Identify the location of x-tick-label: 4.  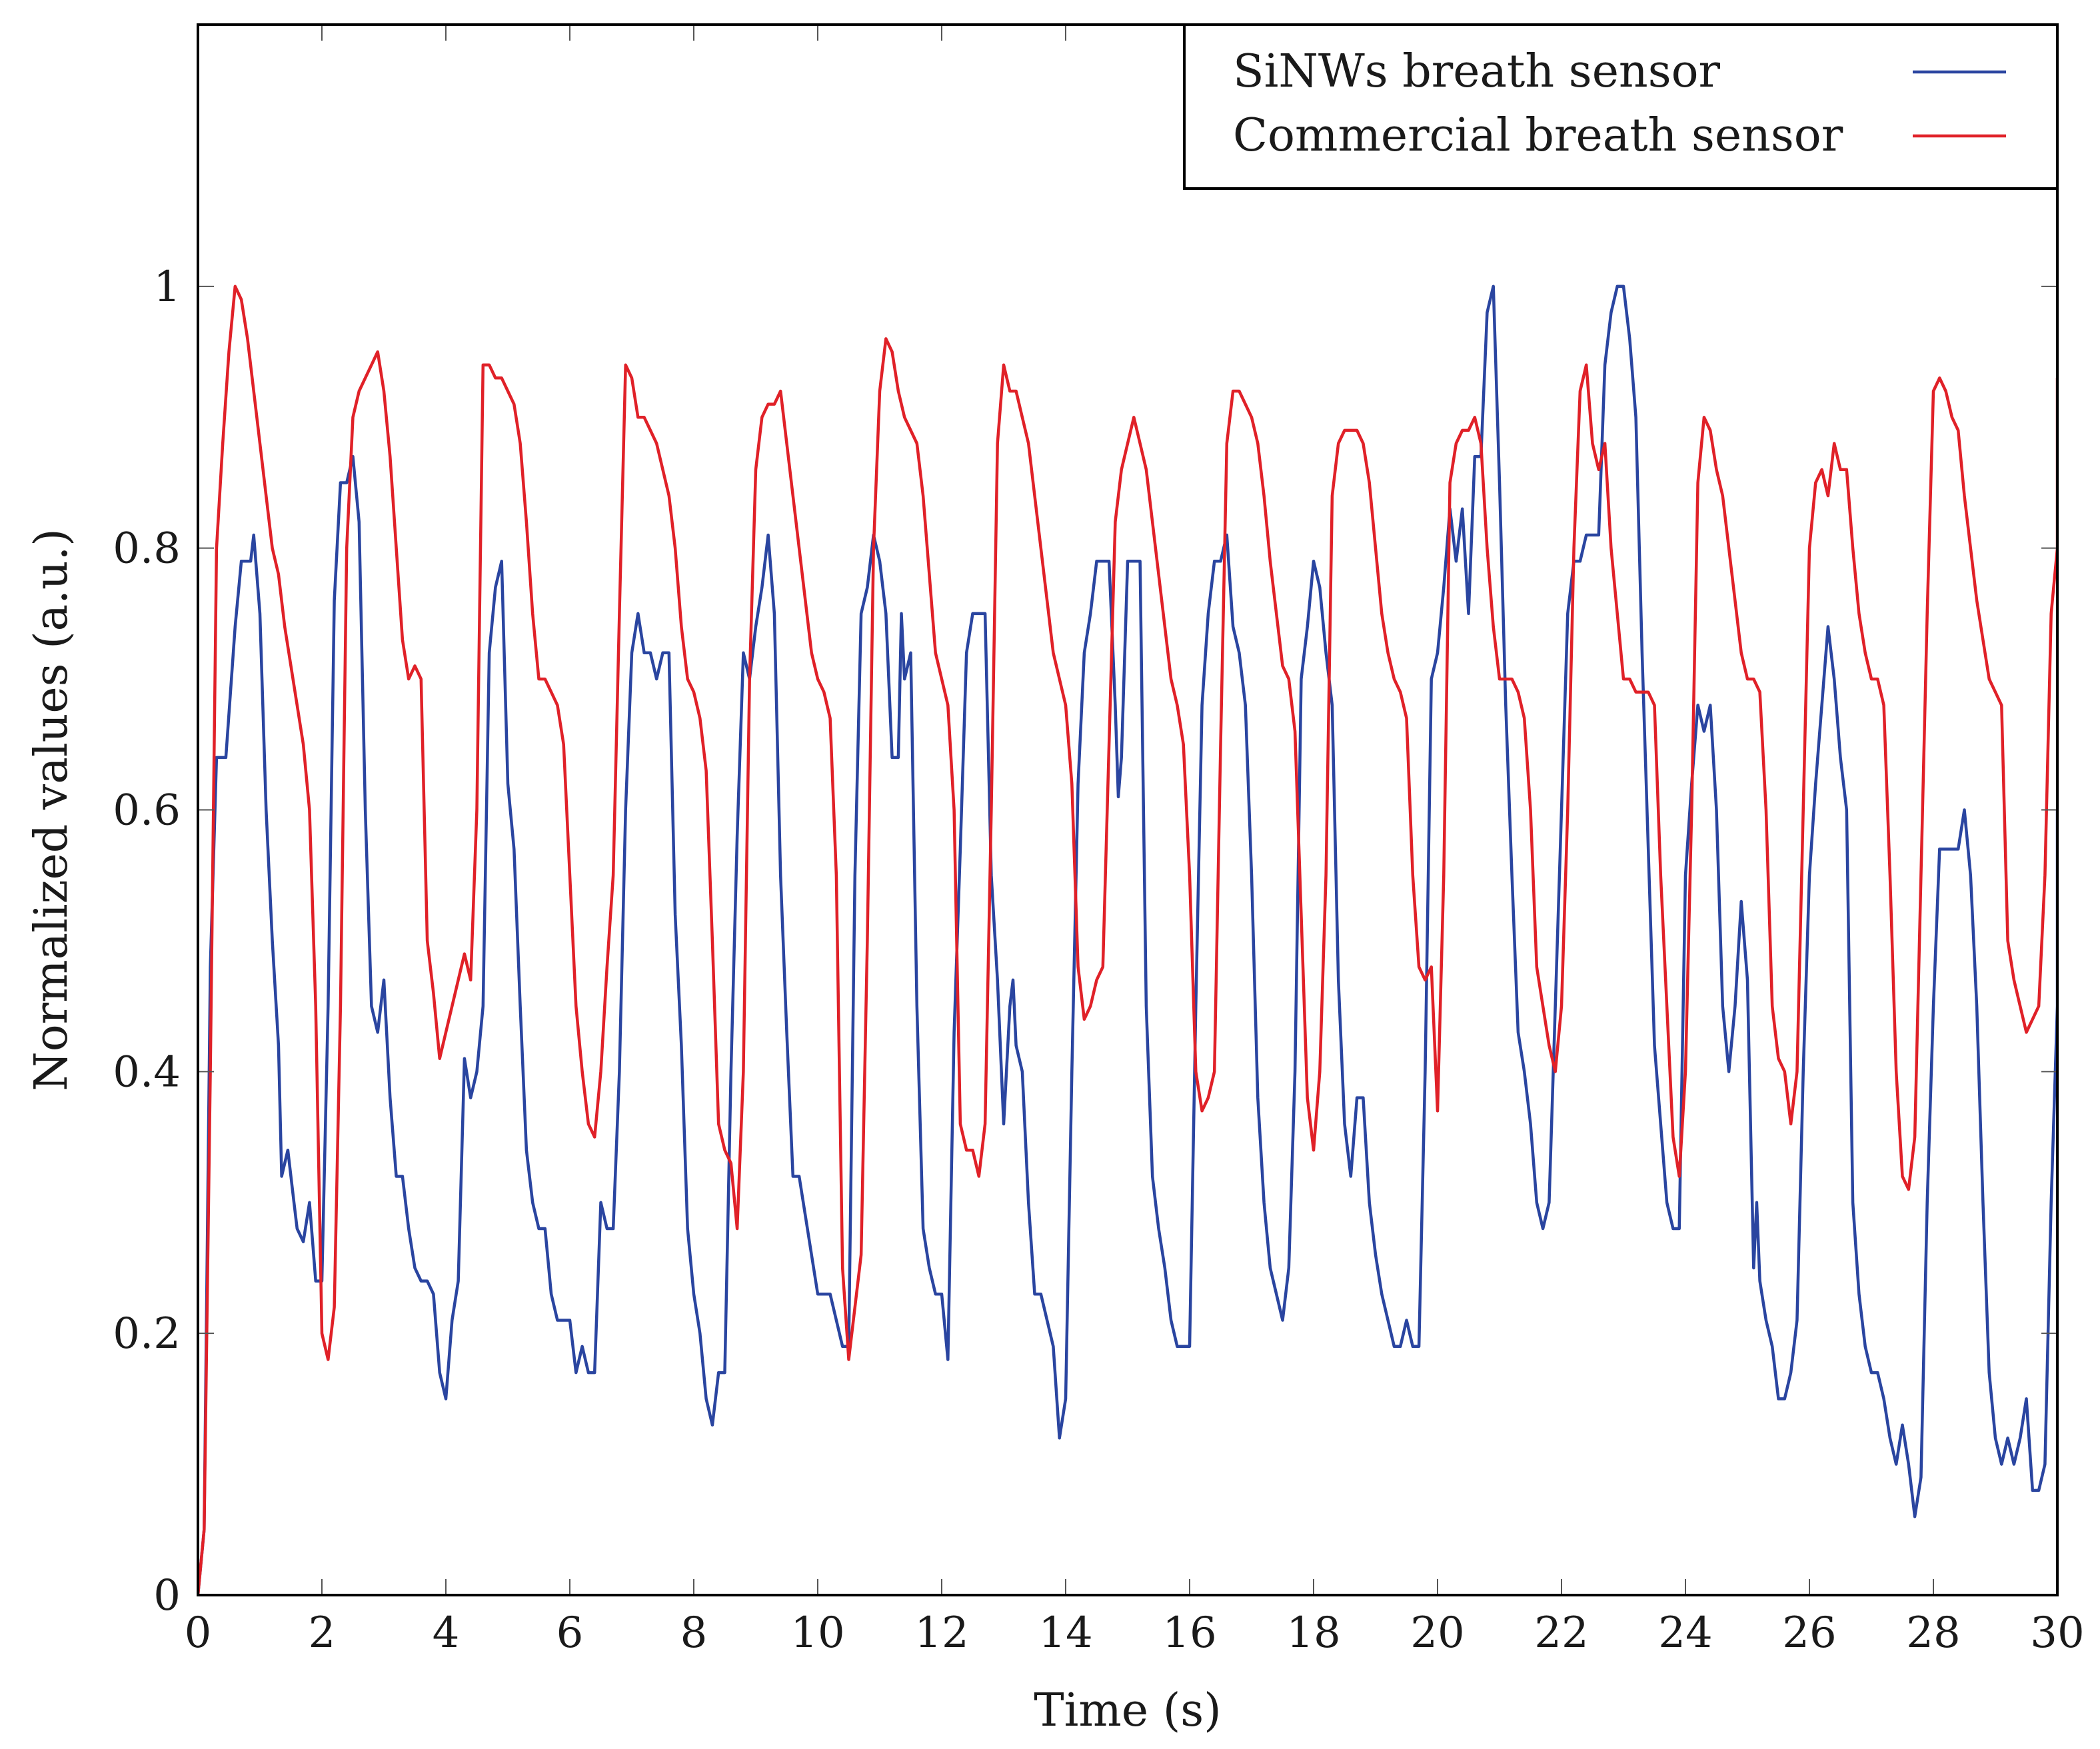
(447, 1633).